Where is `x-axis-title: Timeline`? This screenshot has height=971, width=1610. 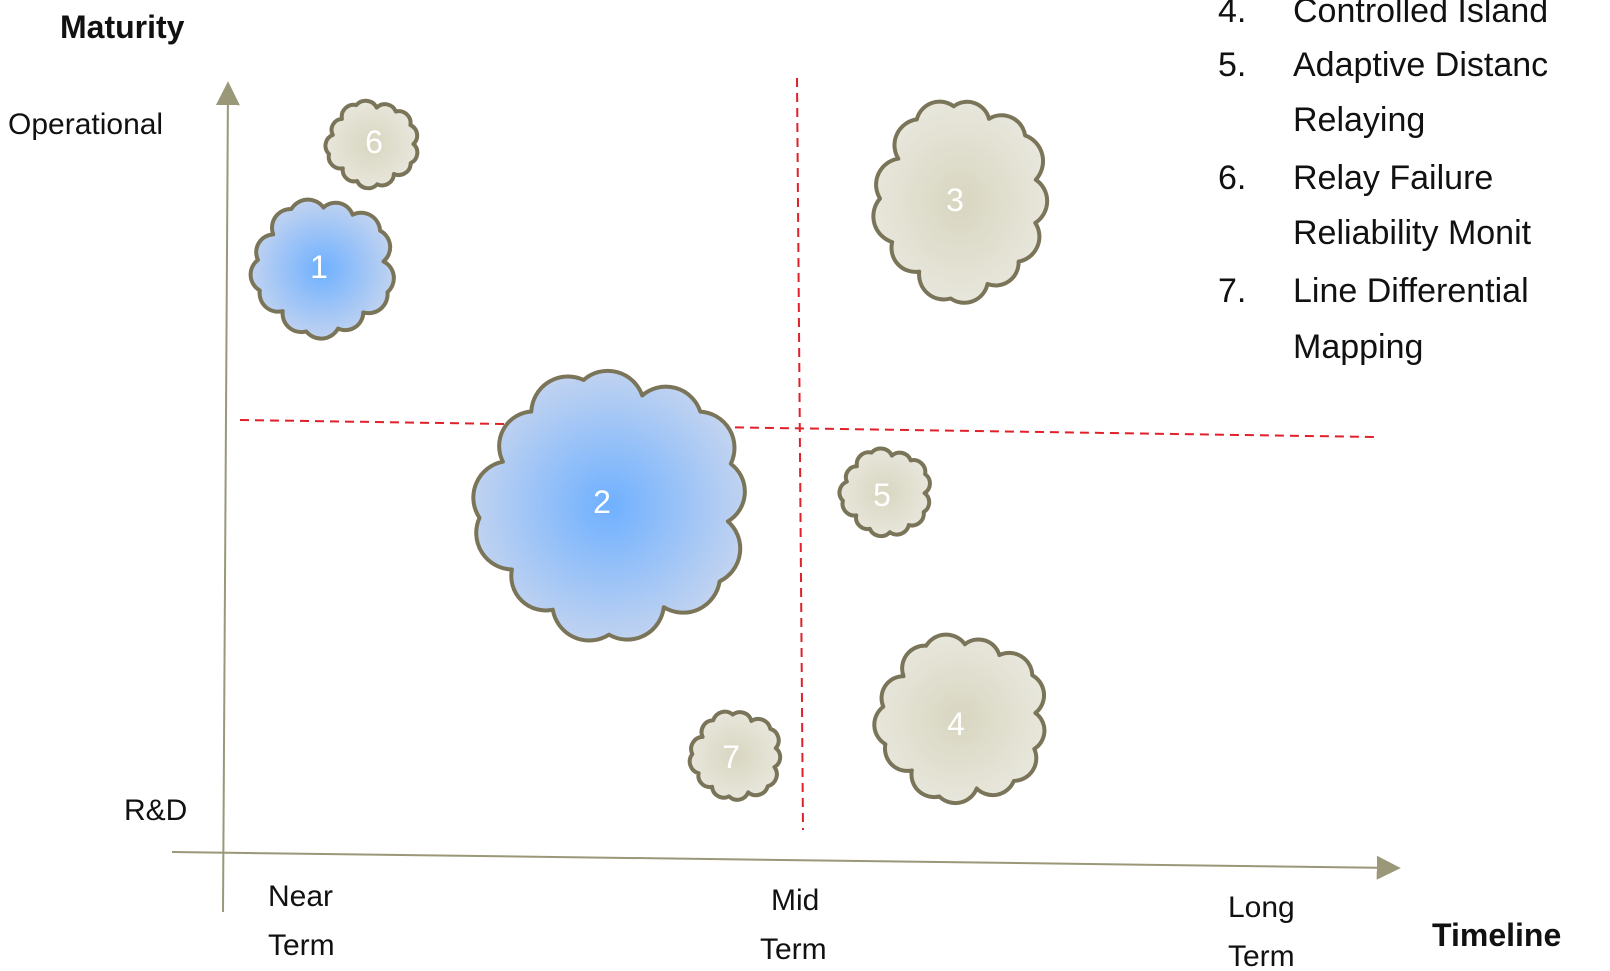
x-axis-title: Timeline is located at coordinates (1496, 935).